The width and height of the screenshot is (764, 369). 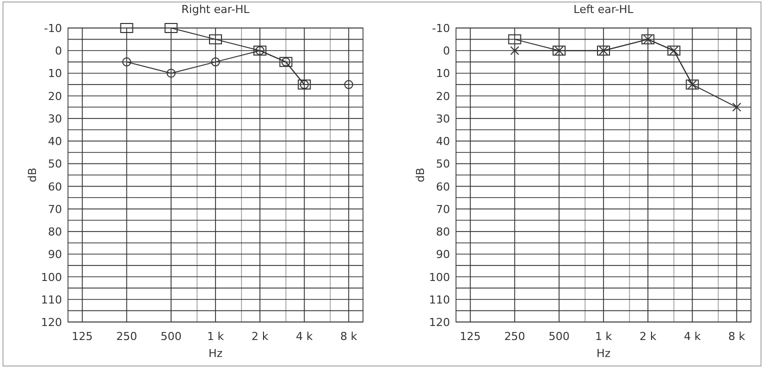 What do you see at coordinates (604, 9) in the screenshot?
I see `chart-title: Left ear-HL` at bounding box center [604, 9].